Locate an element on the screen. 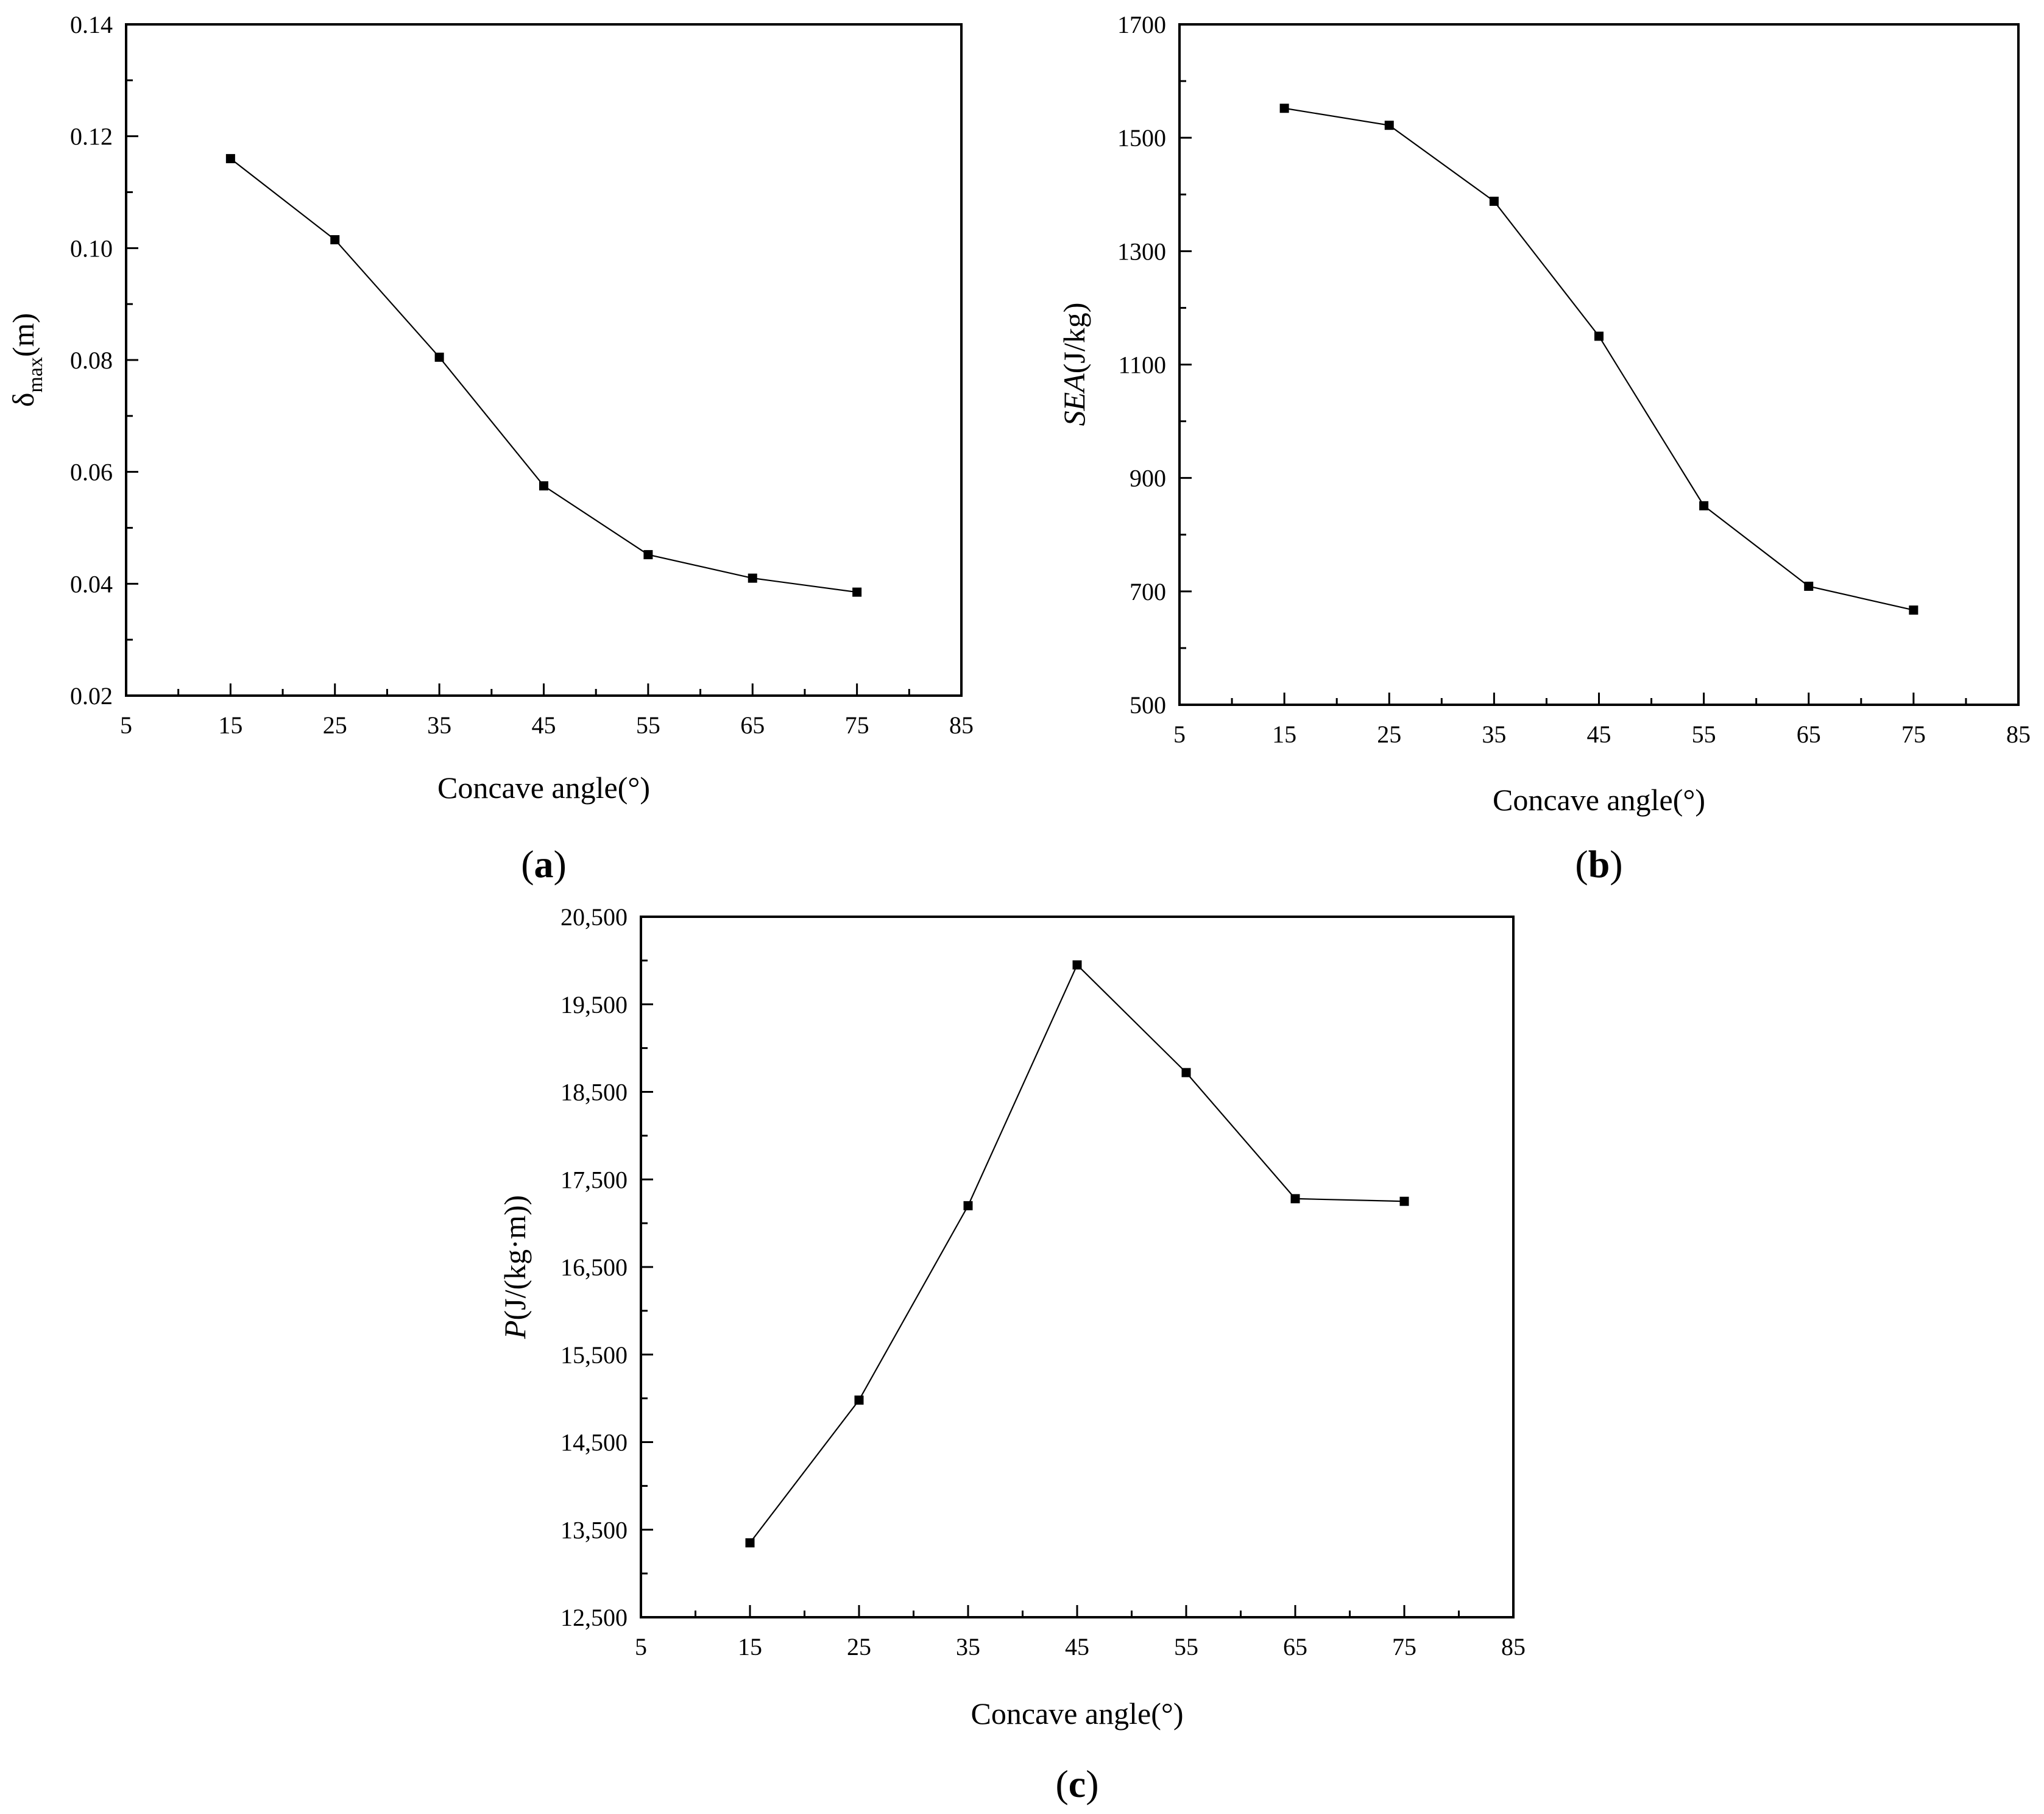 The height and width of the screenshot is (1814, 2044). y-tick-label: 1500 is located at coordinates (1141, 138).